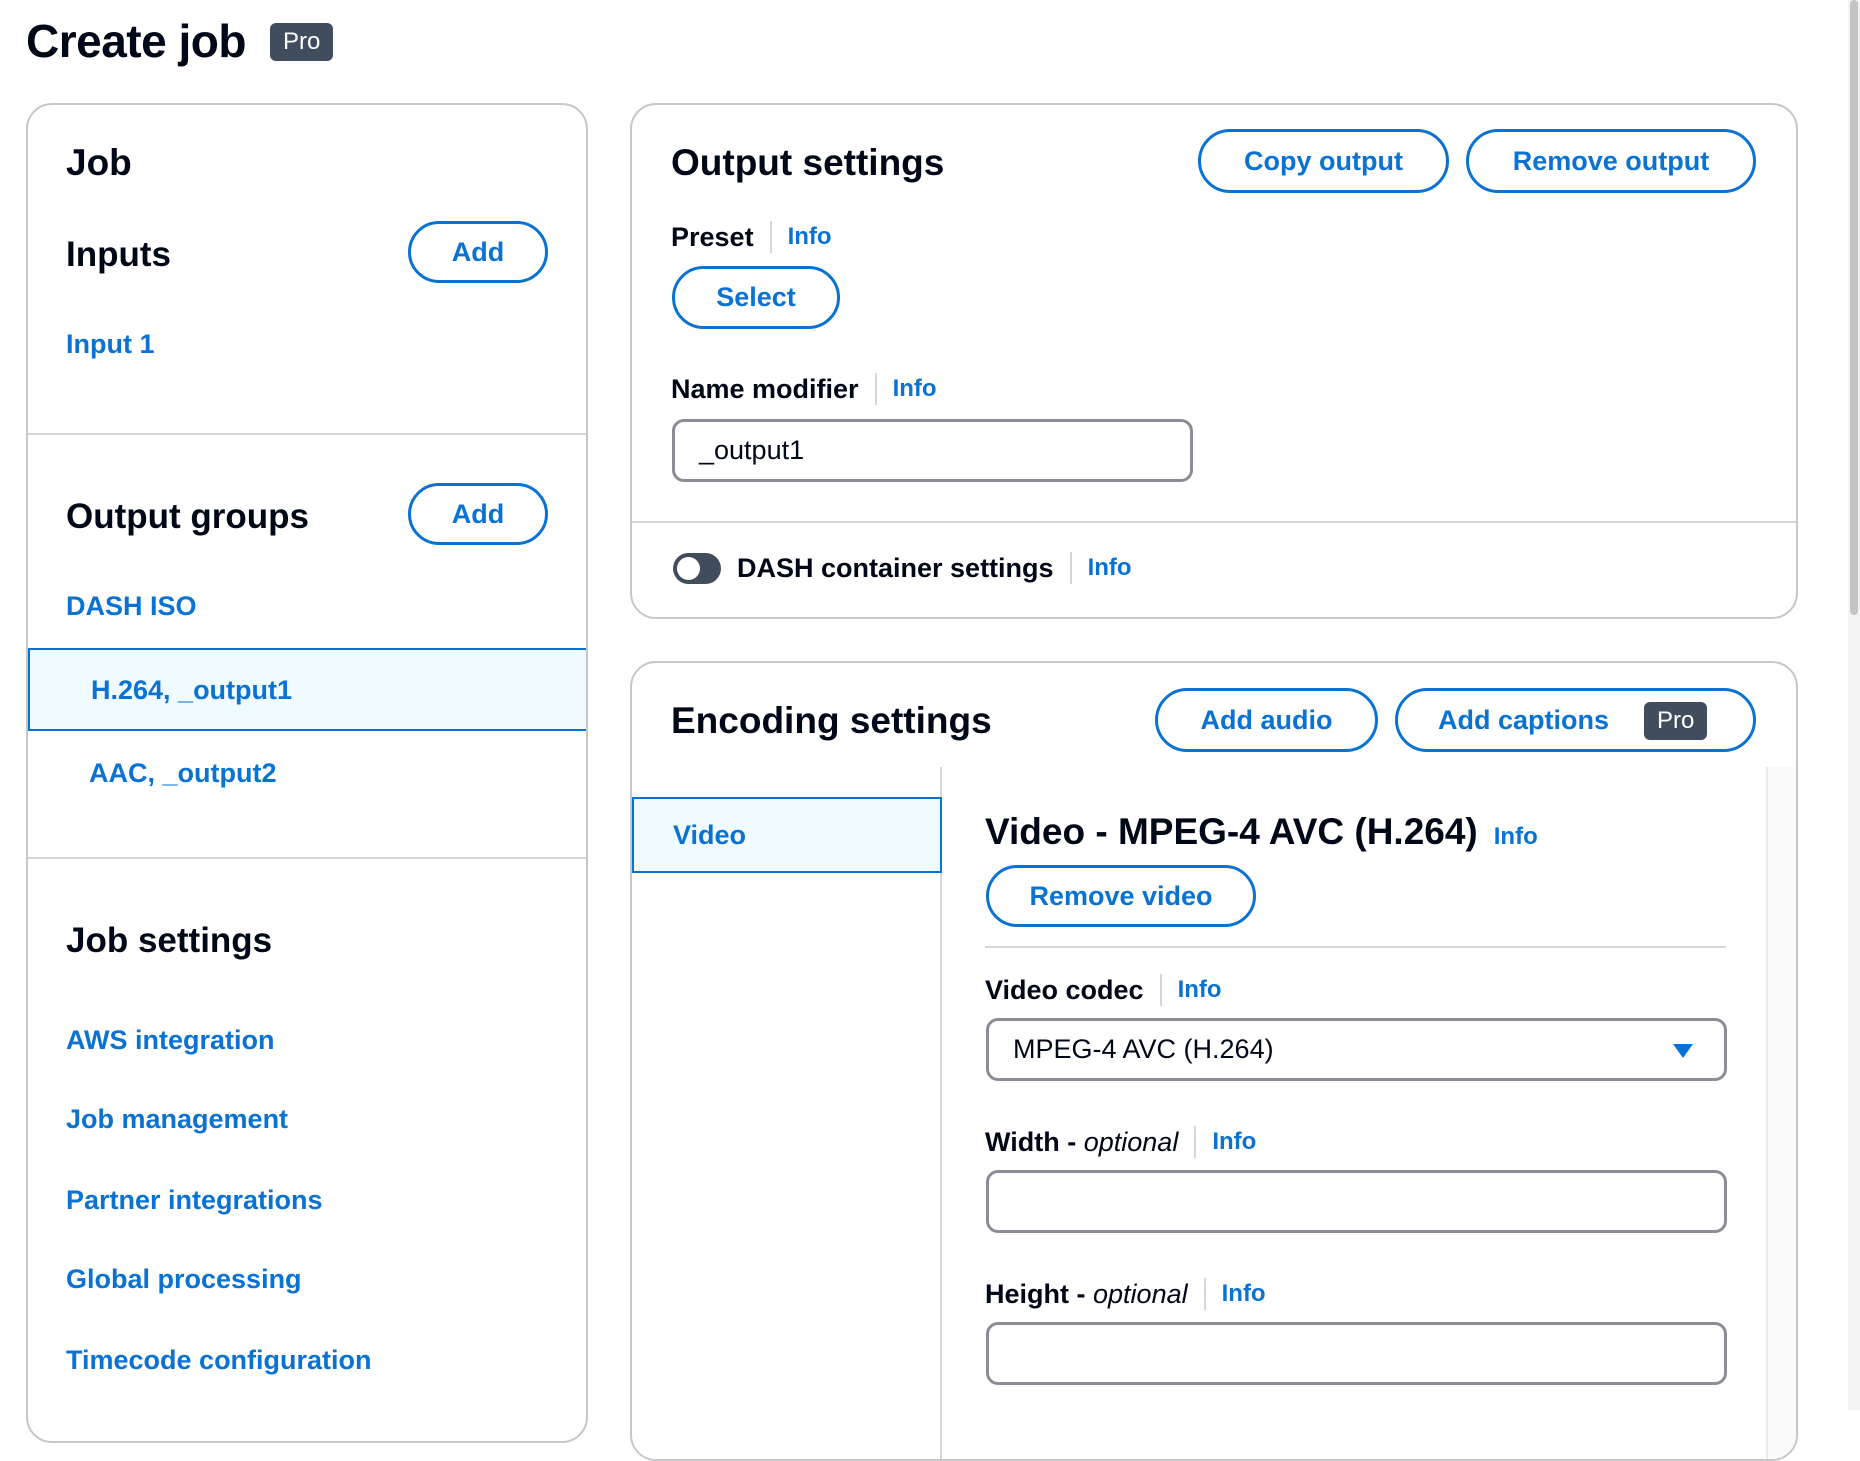 The height and width of the screenshot is (1461, 1860). I want to click on add-input-button: Add, so click(478, 252).